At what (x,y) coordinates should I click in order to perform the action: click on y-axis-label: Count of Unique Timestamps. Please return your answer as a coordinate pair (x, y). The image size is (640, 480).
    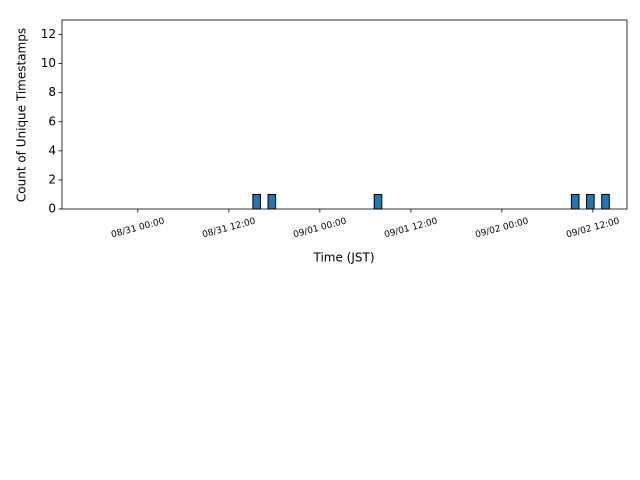
    Looking at the image, I should click on (22, 115).